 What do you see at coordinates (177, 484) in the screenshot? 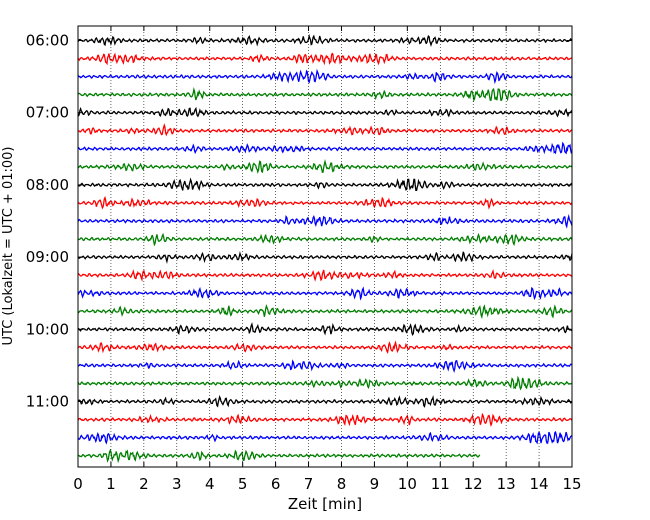
I see `x-tick-label: 3` at bounding box center [177, 484].